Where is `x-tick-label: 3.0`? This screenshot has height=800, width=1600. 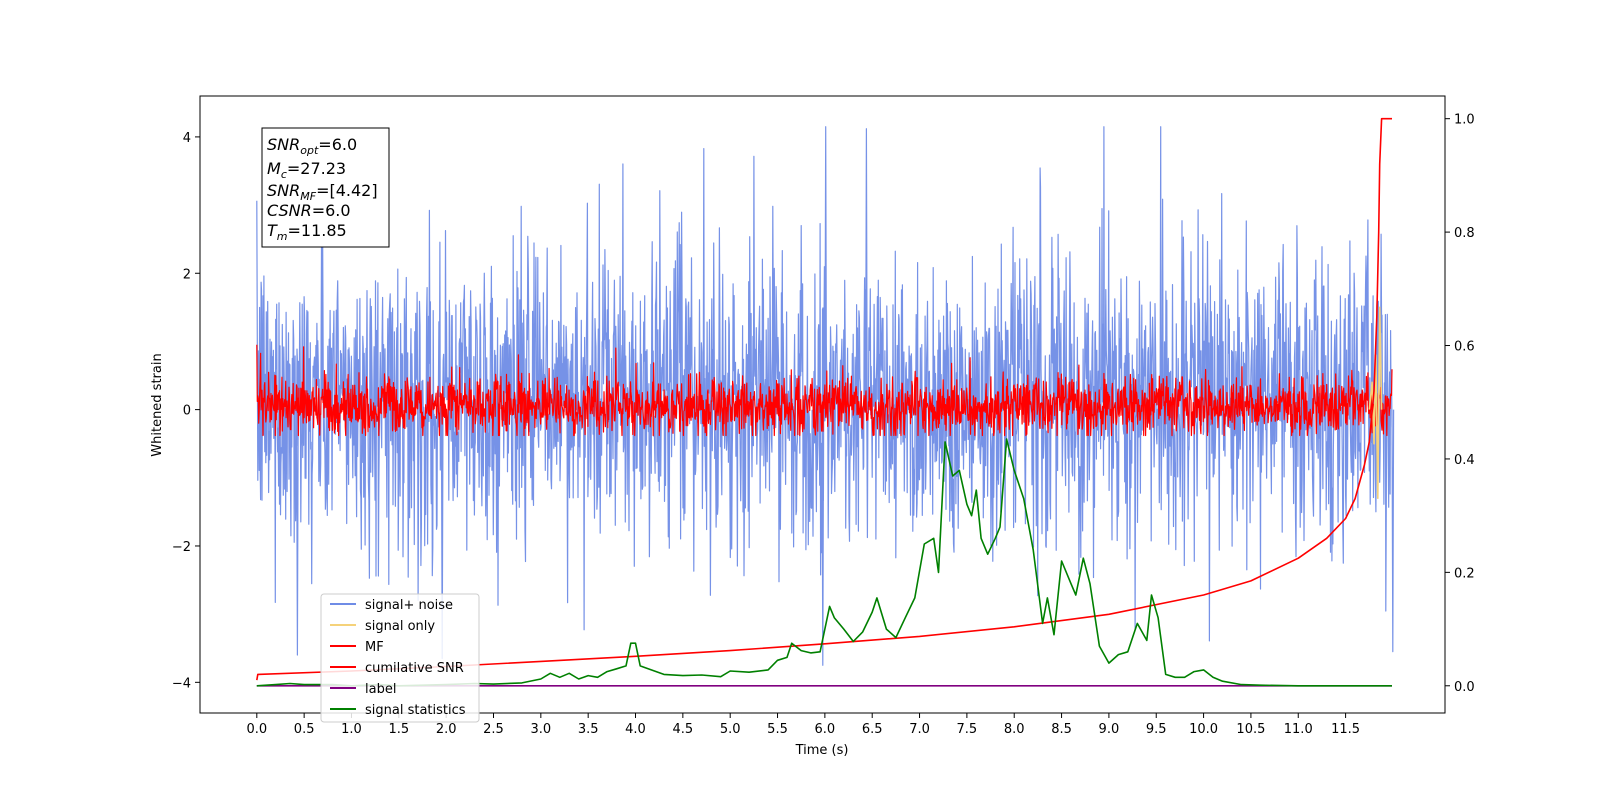
x-tick-label: 3.0 is located at coordinates (540, 729).